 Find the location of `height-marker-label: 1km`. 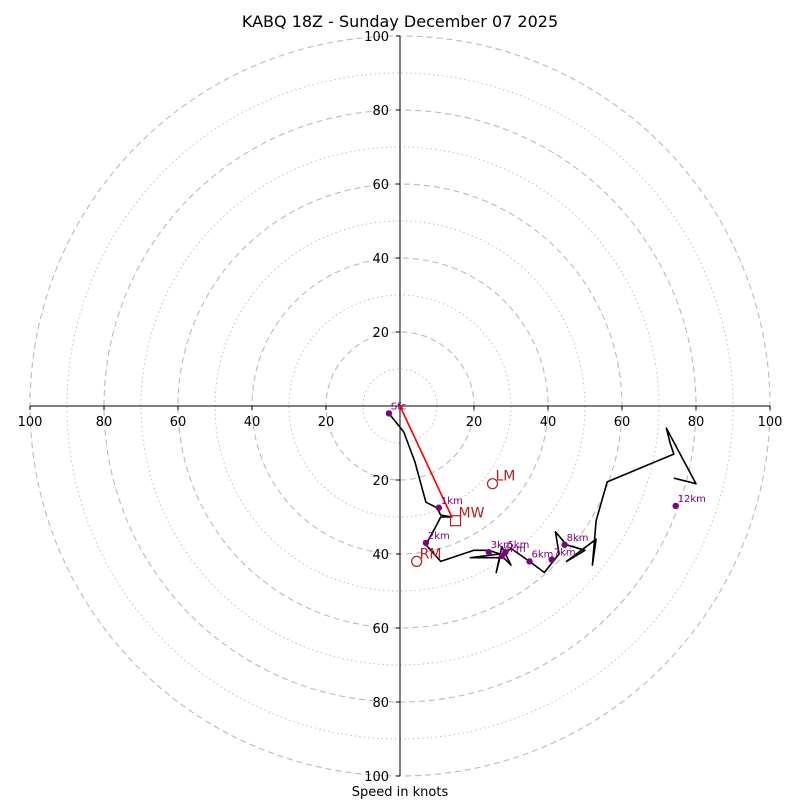

height-marker-label: 1km is located at coordinates (452, 501).